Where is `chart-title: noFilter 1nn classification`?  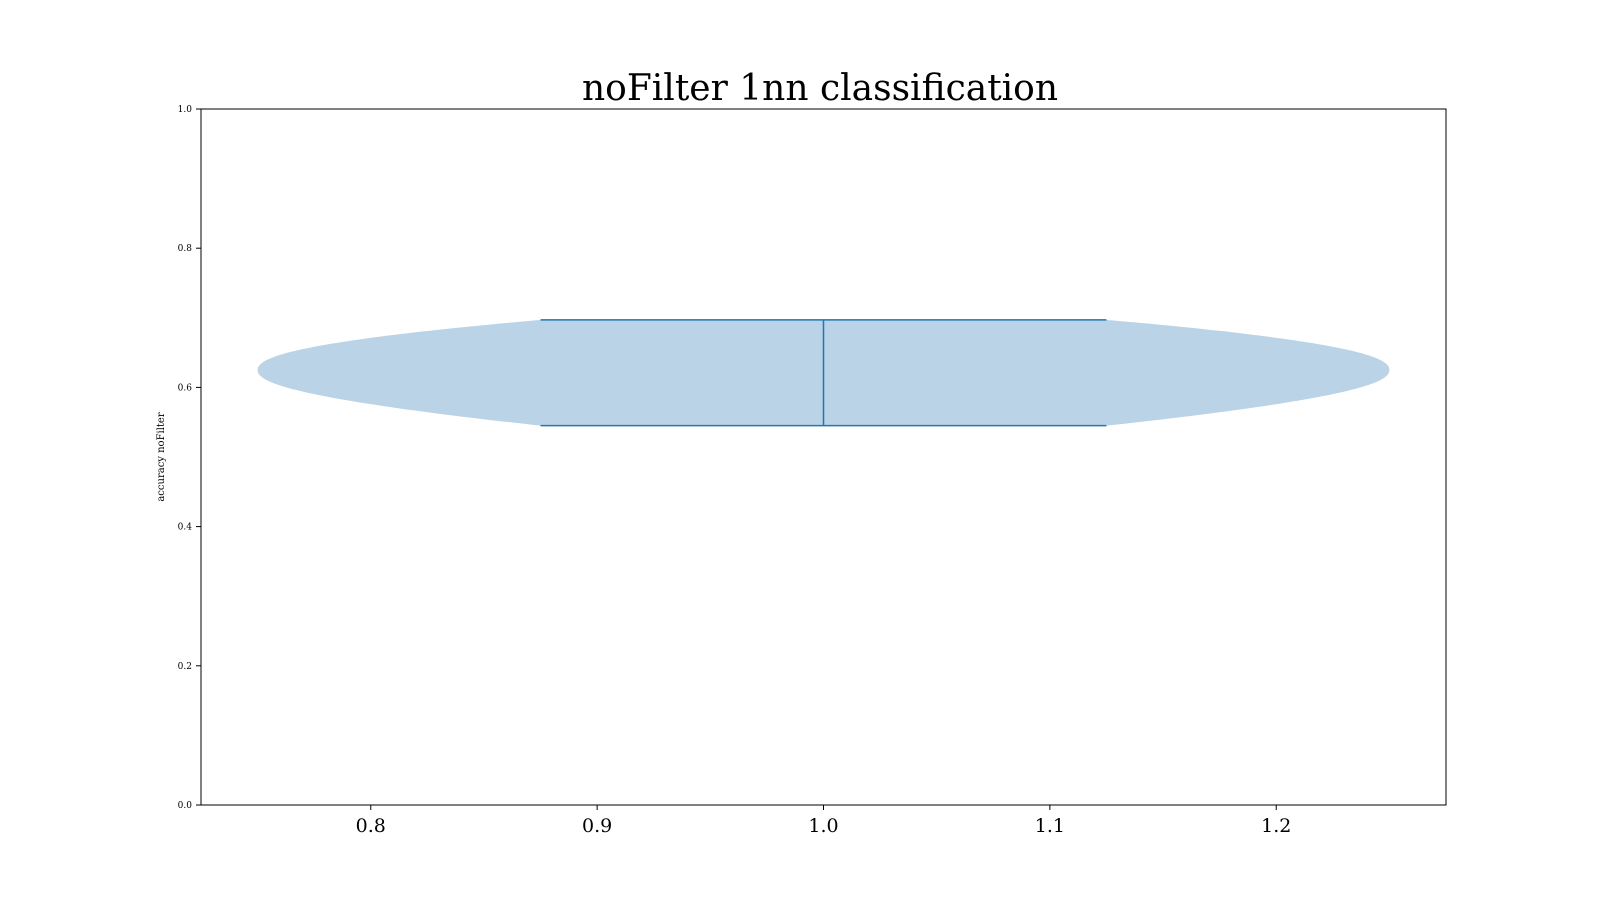
chart-title: noFilter 1nn classification is located at coordinates (820, 88).